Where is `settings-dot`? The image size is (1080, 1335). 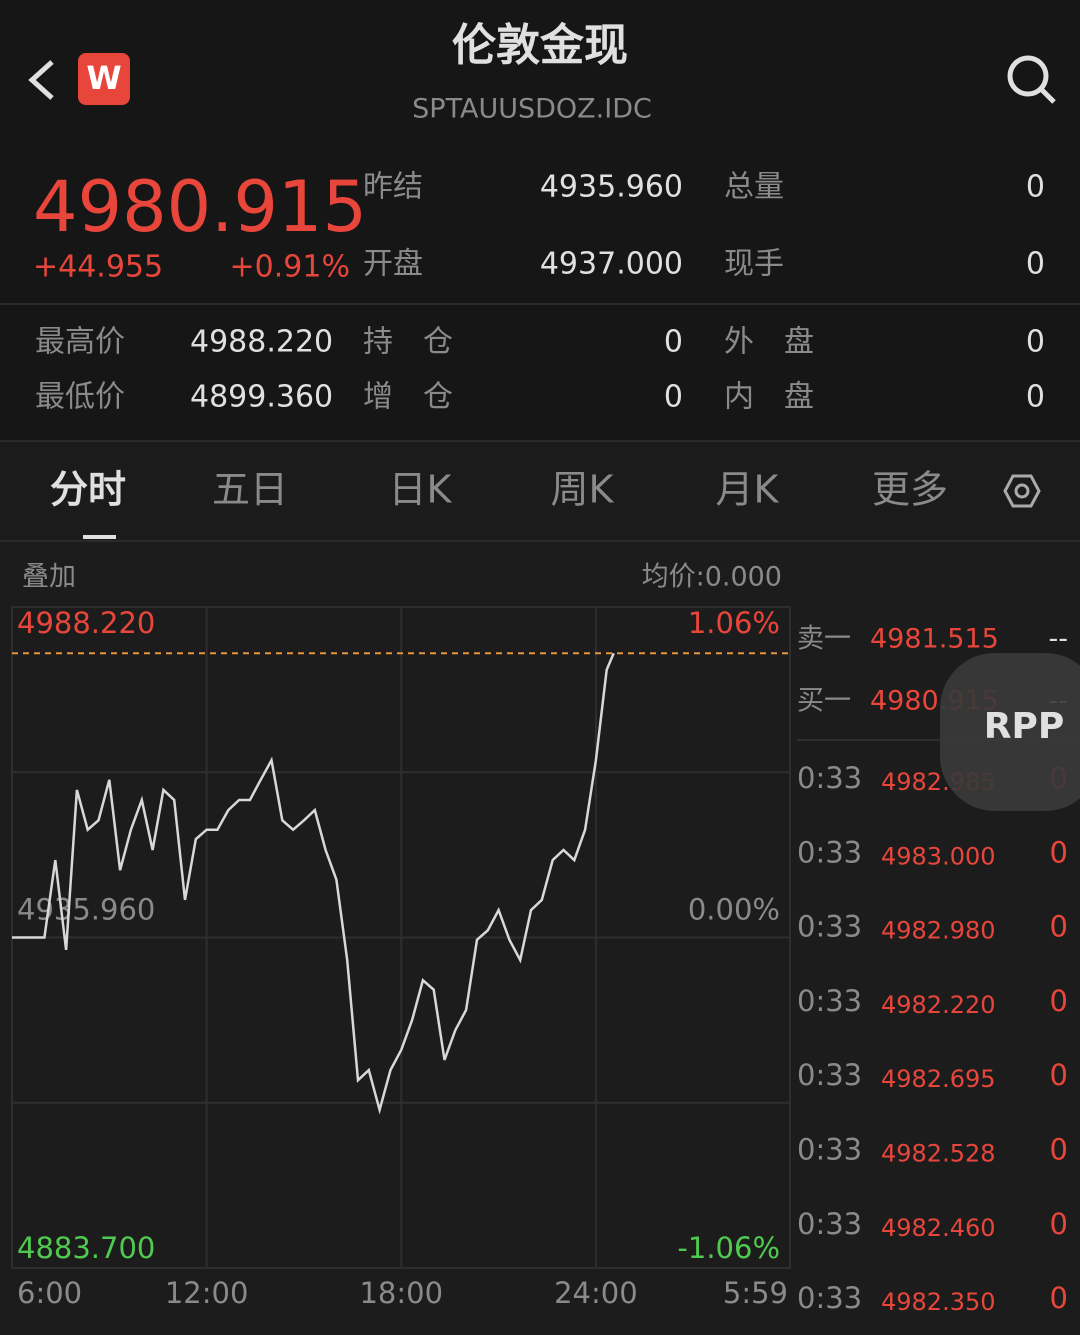 settings-dot is located at coordinates (1022, 491).